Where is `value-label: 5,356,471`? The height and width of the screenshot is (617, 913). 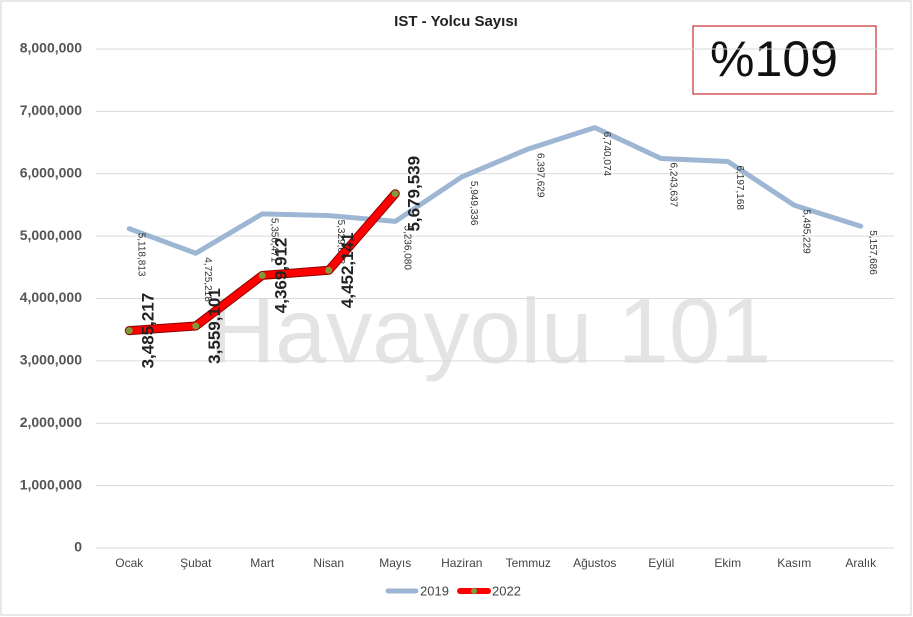 value-label: 5,356,471 is located at coordinates (274, 240).